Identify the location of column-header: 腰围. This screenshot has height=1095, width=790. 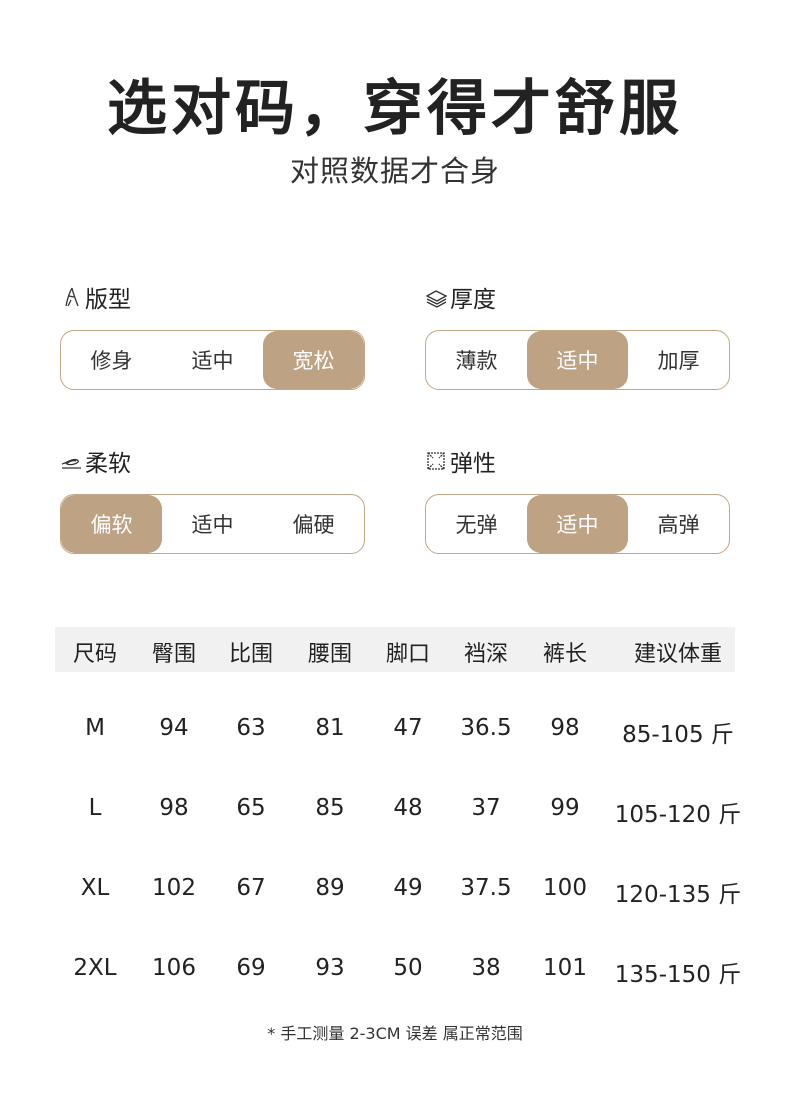
(330, 654).